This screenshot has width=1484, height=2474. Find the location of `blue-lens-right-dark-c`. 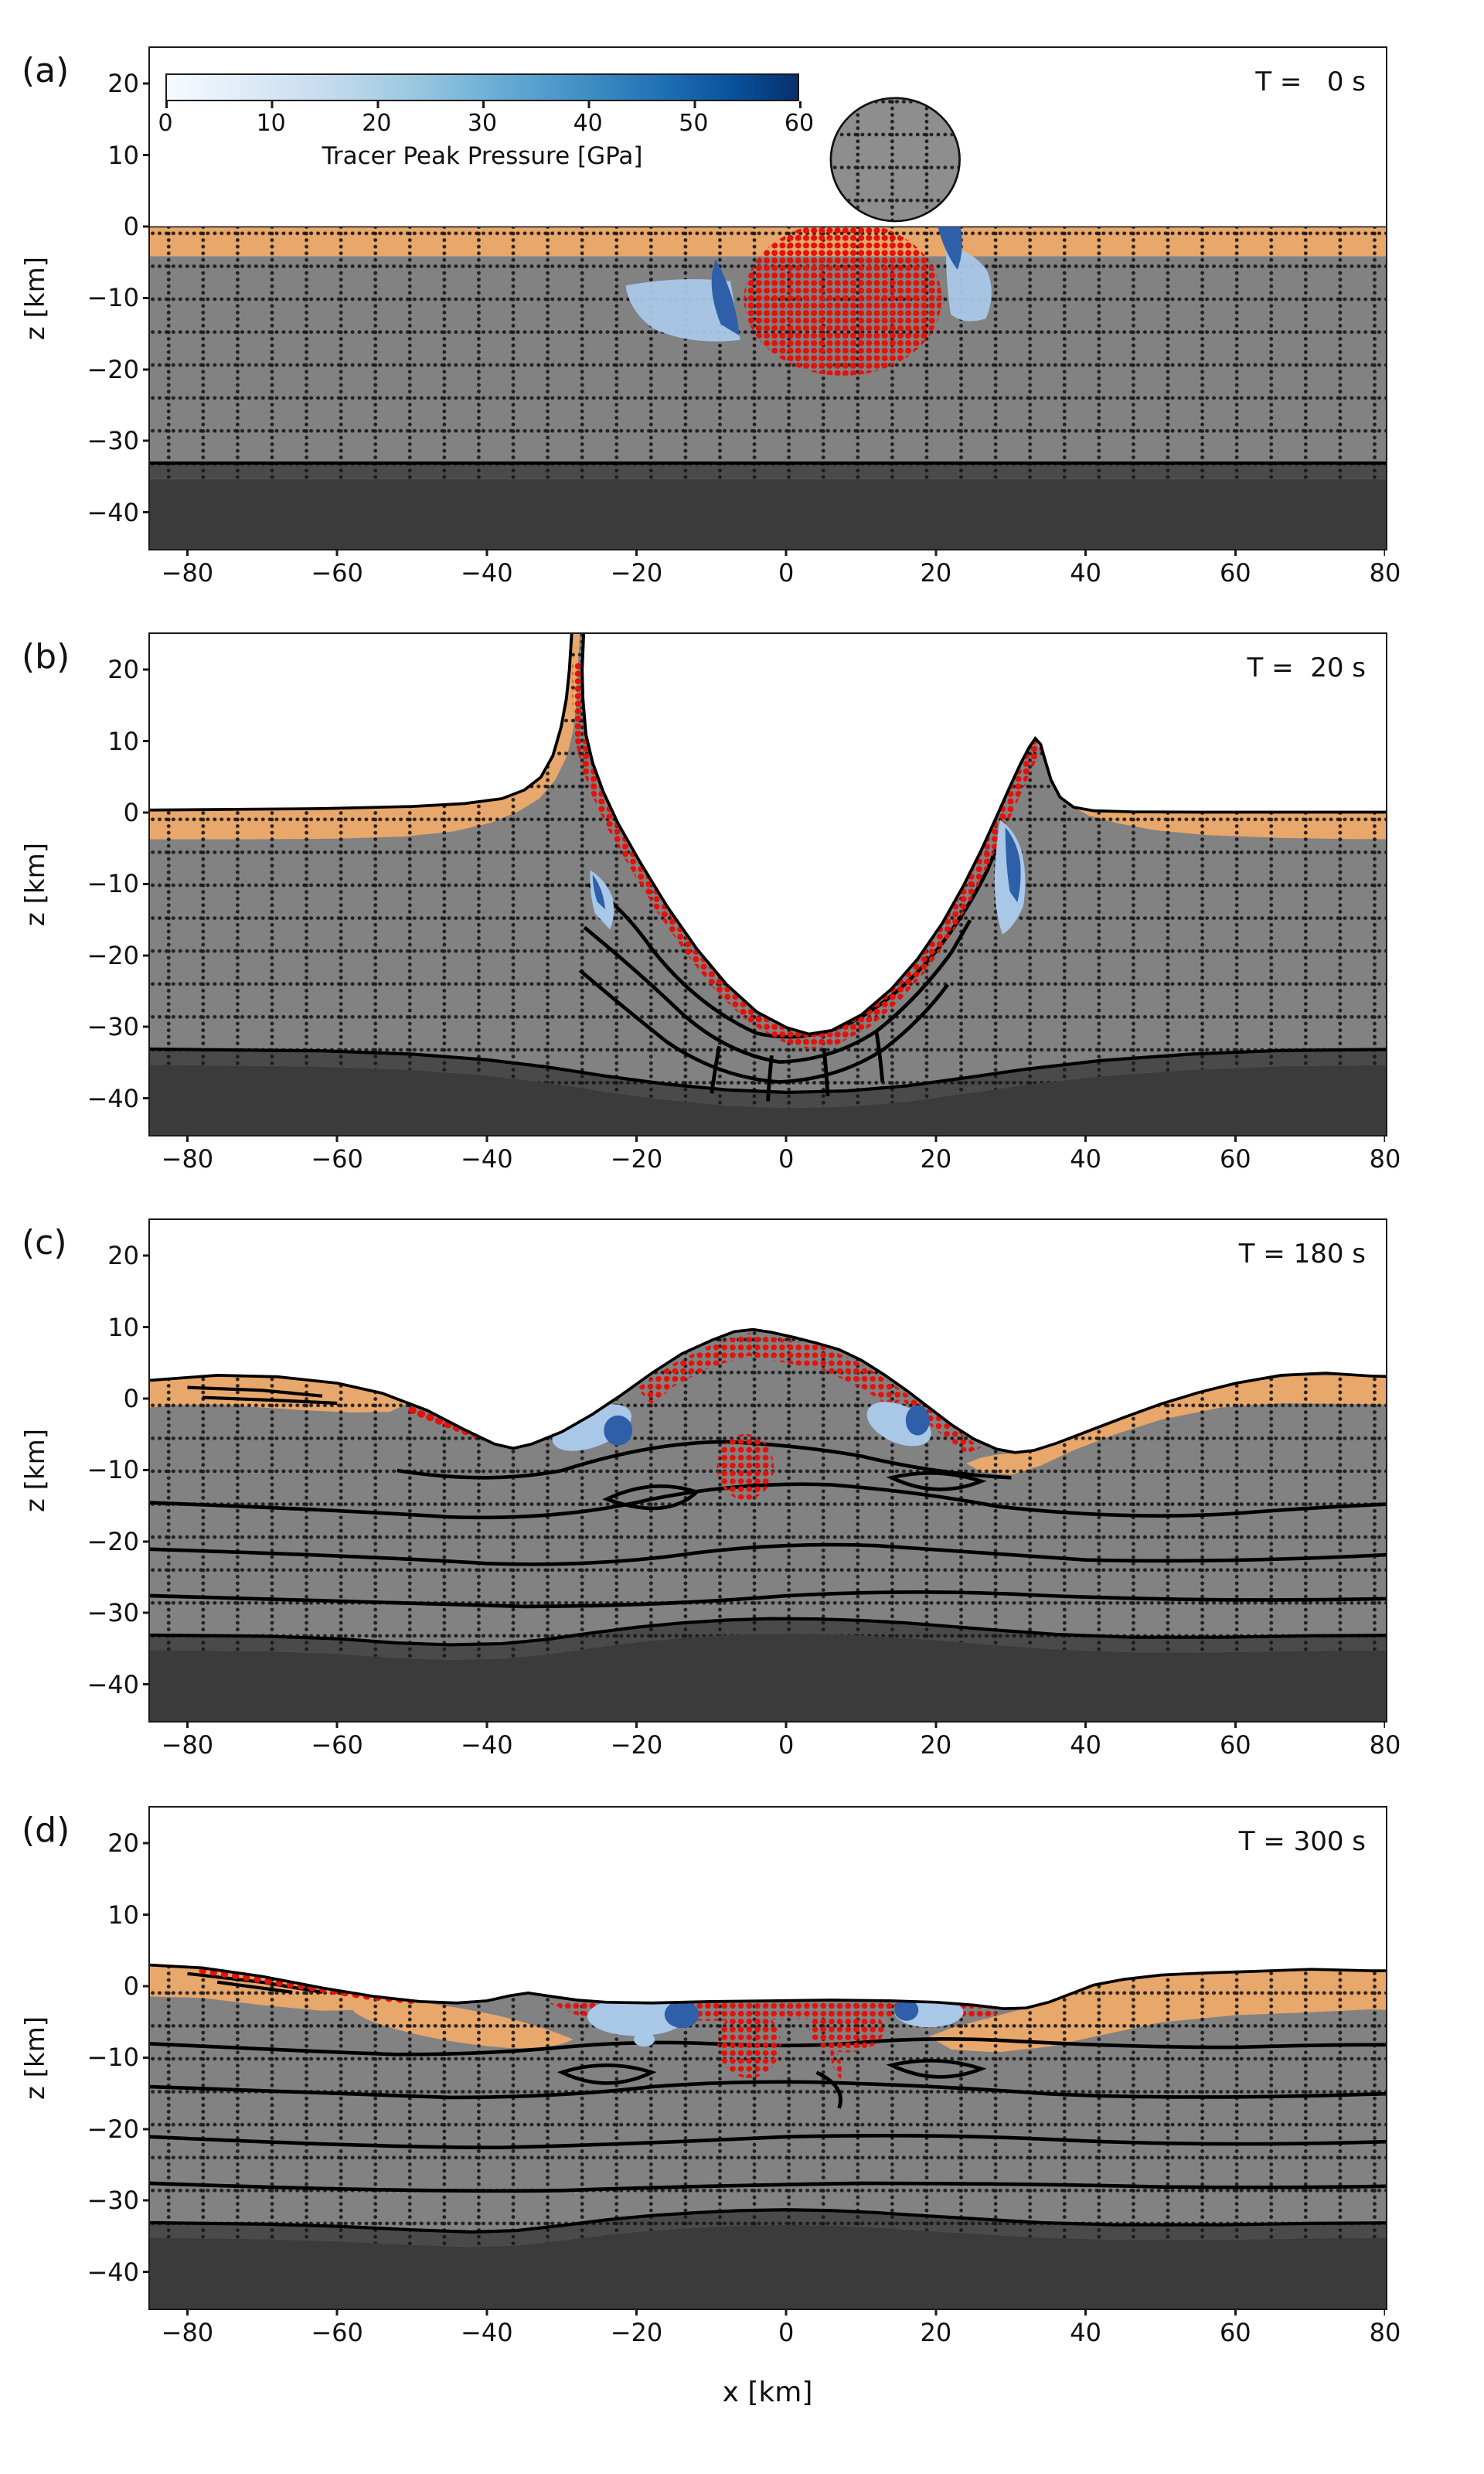

blue-lens-right-dark-c is located at coordinates (917, 1420).